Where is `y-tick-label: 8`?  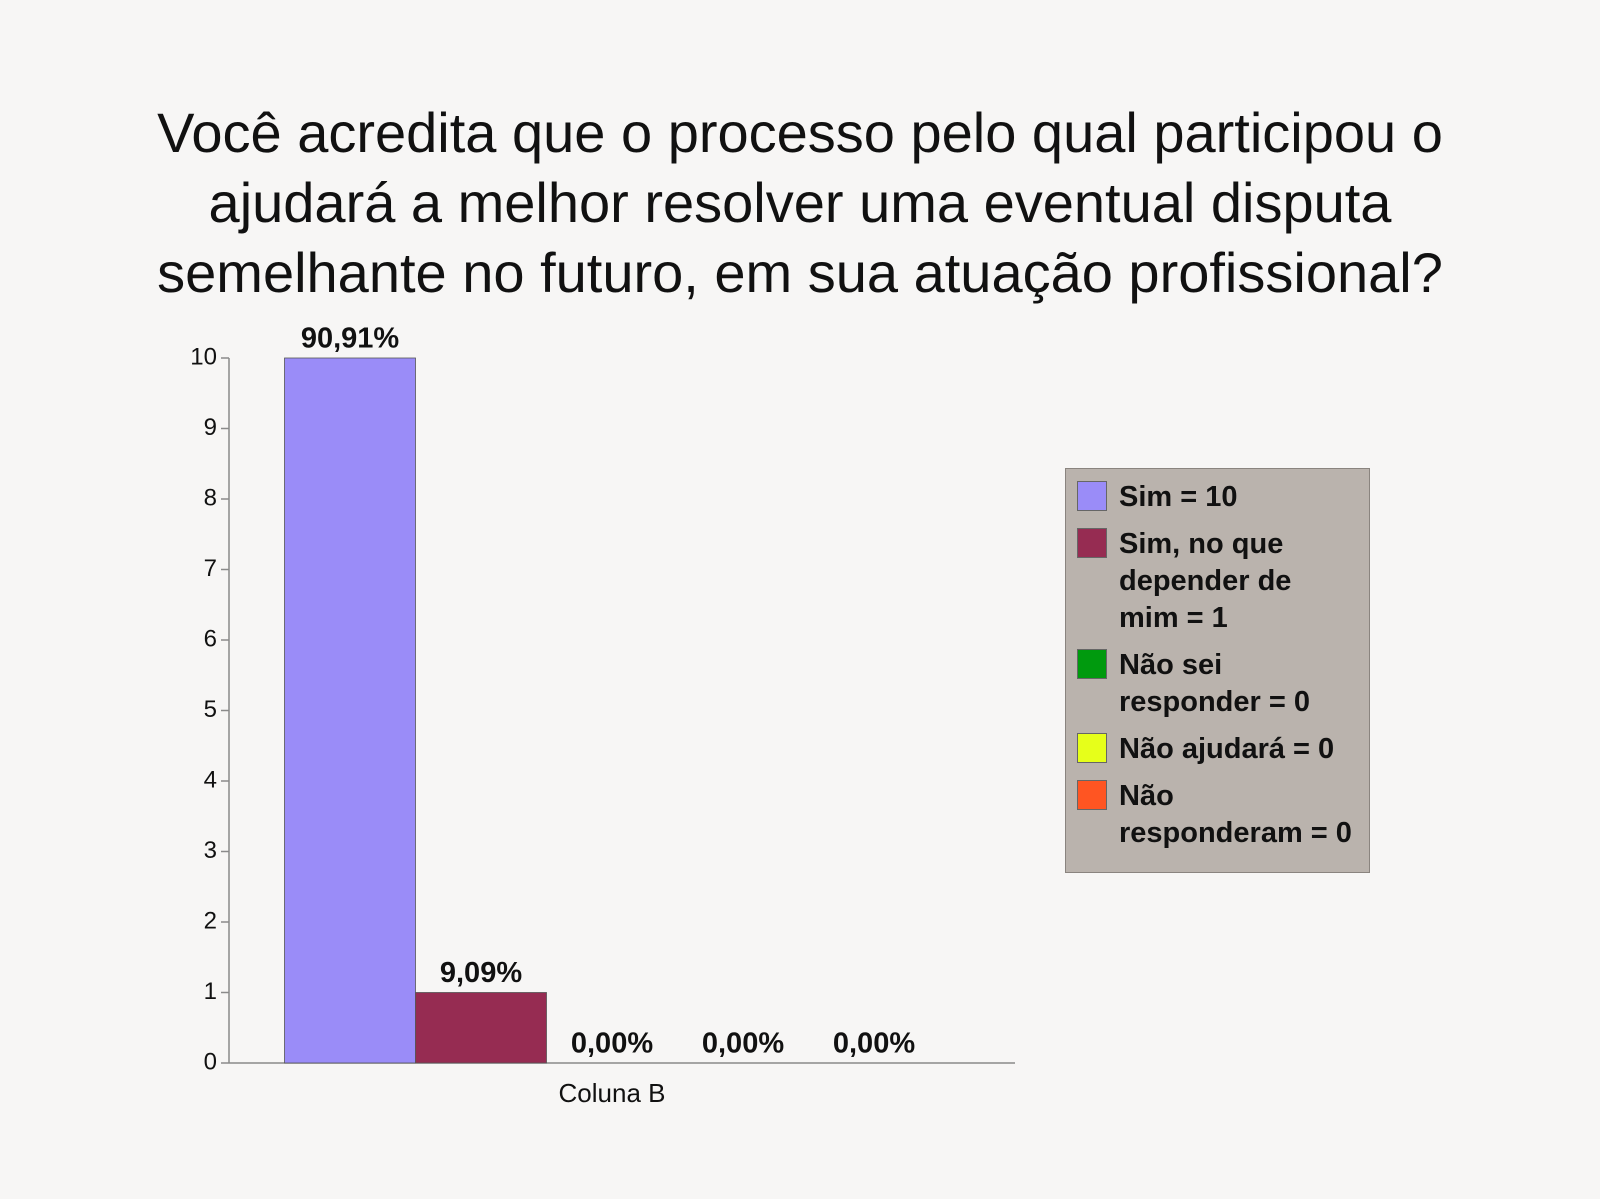
y-tick-label: 8 is located at coordinates (210, 497).